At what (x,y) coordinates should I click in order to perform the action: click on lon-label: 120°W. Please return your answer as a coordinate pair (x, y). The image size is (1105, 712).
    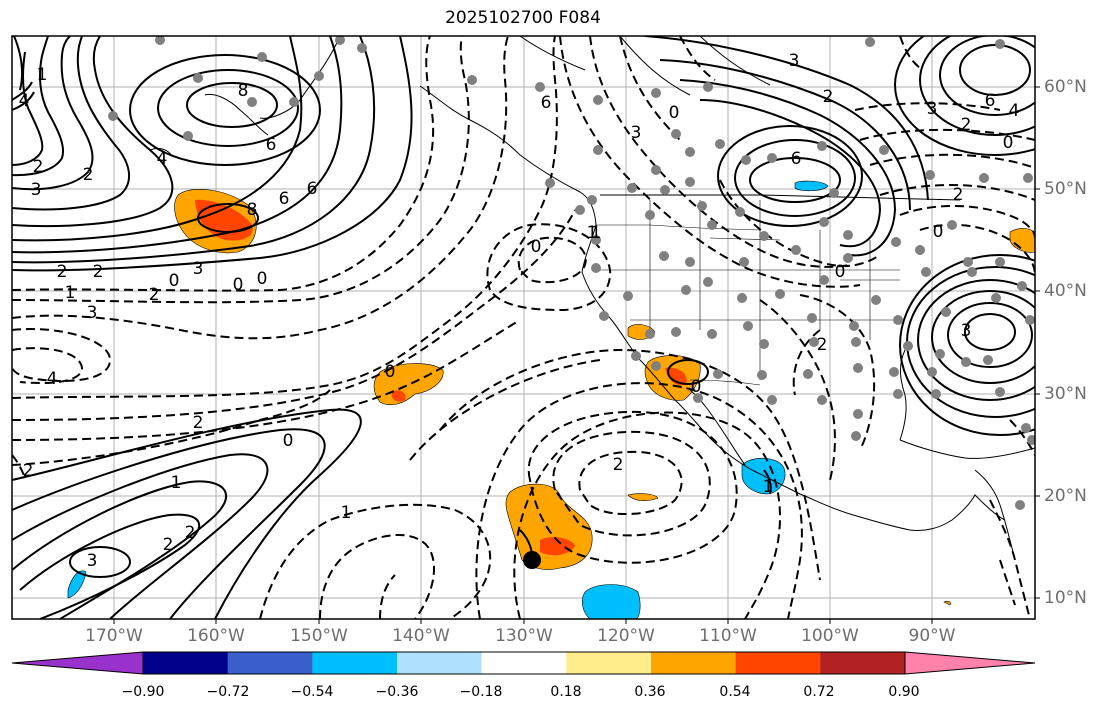
    Looking at the image, I should click on (626, 636).